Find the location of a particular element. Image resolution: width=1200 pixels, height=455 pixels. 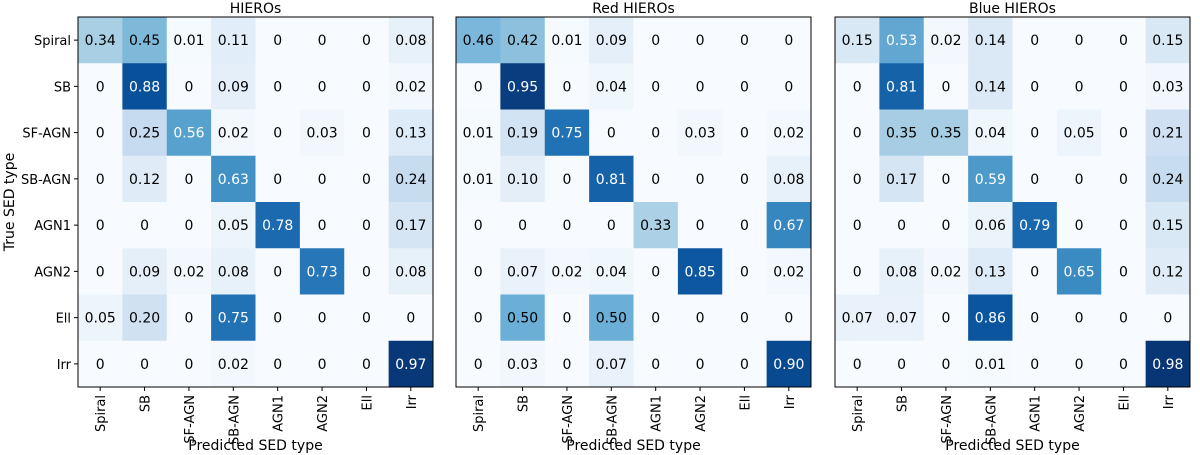

panel-title: HIEROs is located at coordinates (256, 9).